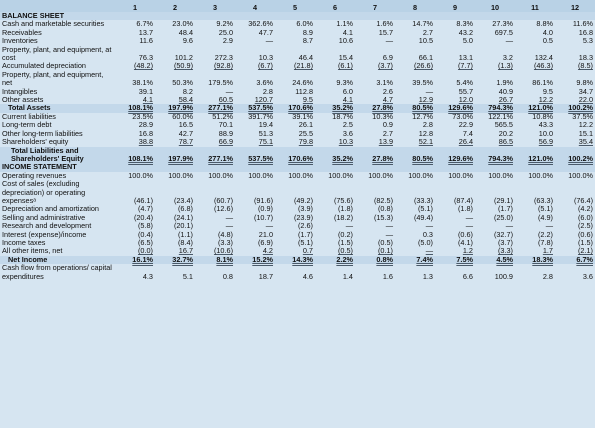 This screenshot has height=428, width=595. I want to click on row-label: Property, plant, and equipment, at cost, so click(57, 53).